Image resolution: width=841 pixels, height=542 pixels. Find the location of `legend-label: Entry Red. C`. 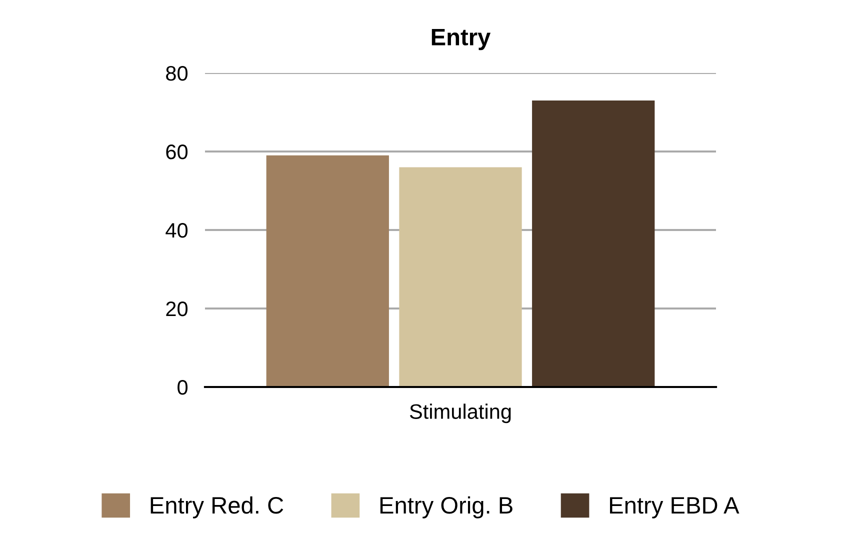

legend-label: Entry Red. C is located at coordinates (217, 507).